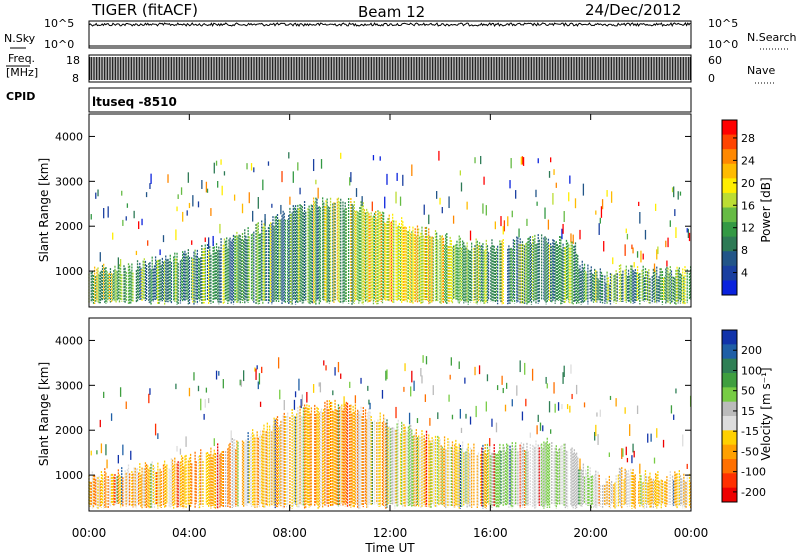 The image size is (800, 554). Describe the element at coordinates (590, 533) in the screenshot. I see `x-tick-label: 20:00` at that location.